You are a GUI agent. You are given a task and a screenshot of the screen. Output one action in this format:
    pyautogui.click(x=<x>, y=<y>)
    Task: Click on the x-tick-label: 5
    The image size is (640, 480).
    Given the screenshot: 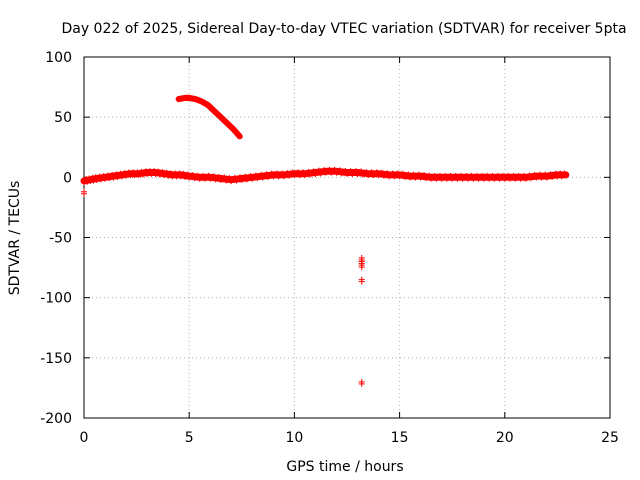 What is the action you would take?
    pyautogui.click(x=189, y=438)
    